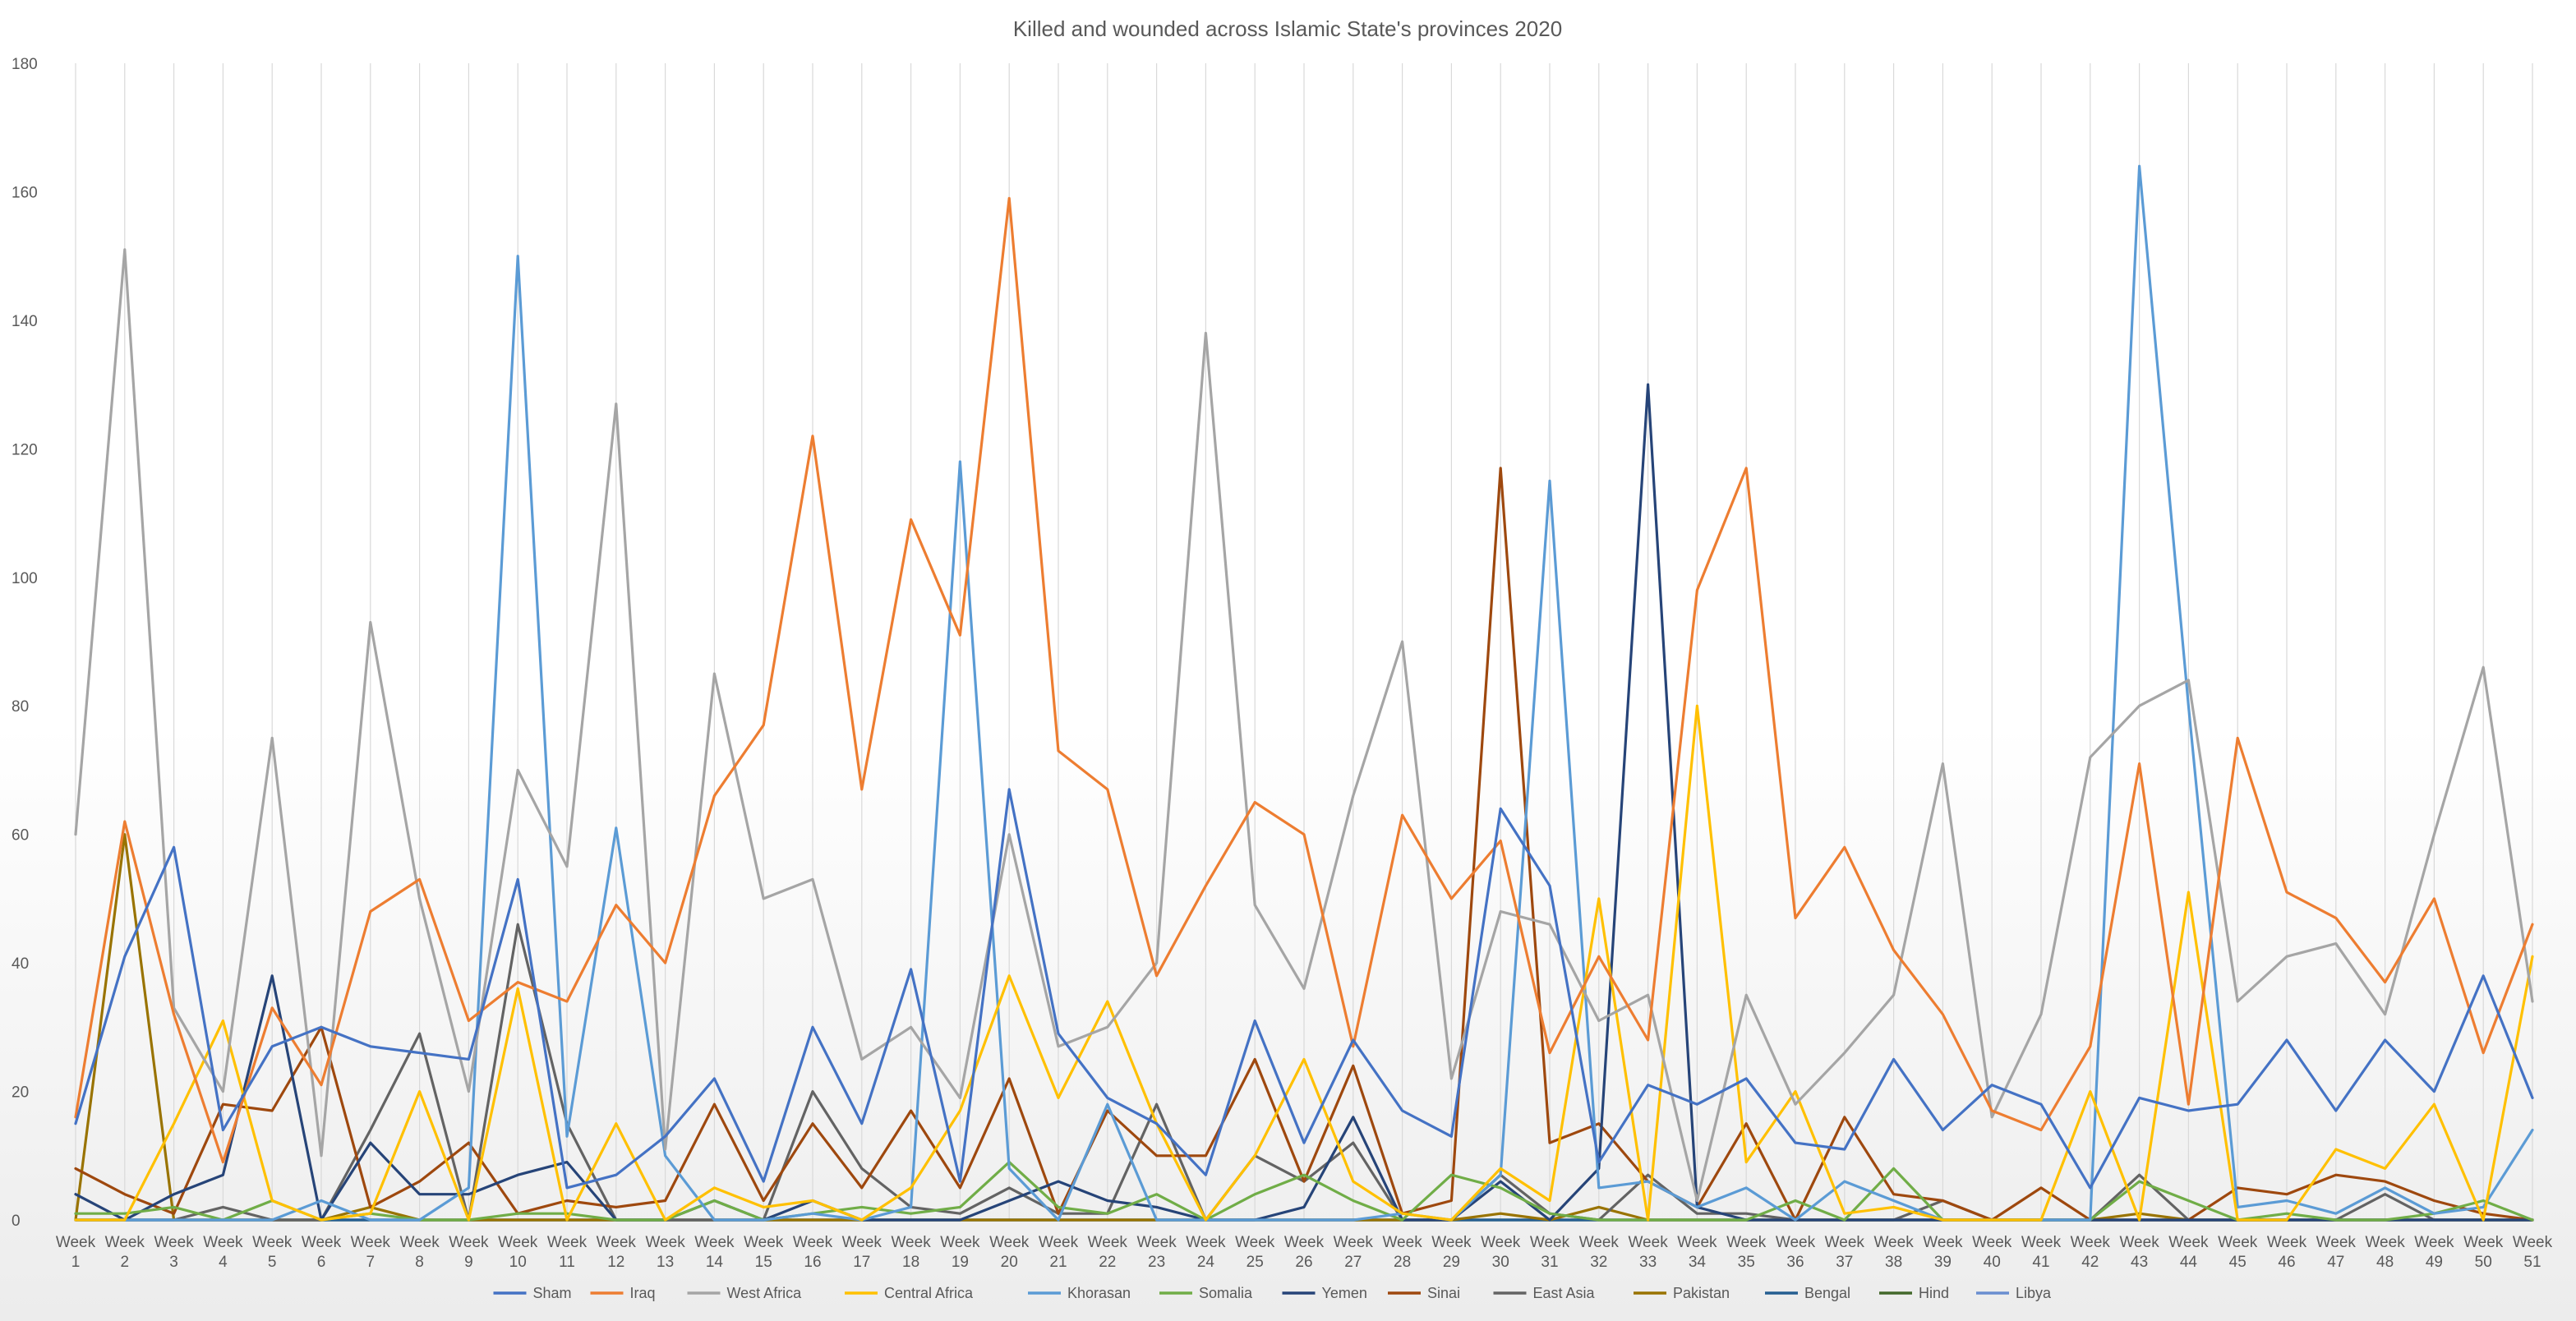 This screenshot has height=1321, width=2576. What do you see at coordinates (20, 707) in the screenshot?
I see `y-tick-label: 80` at bounding box center [20, 707].